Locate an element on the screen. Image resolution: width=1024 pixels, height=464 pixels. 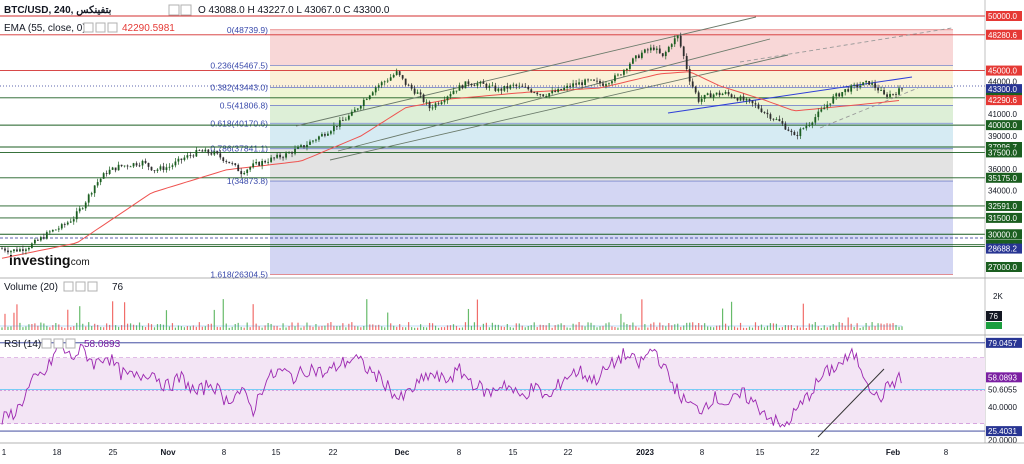
channel-lower-line is located at coordinates (559, 107).